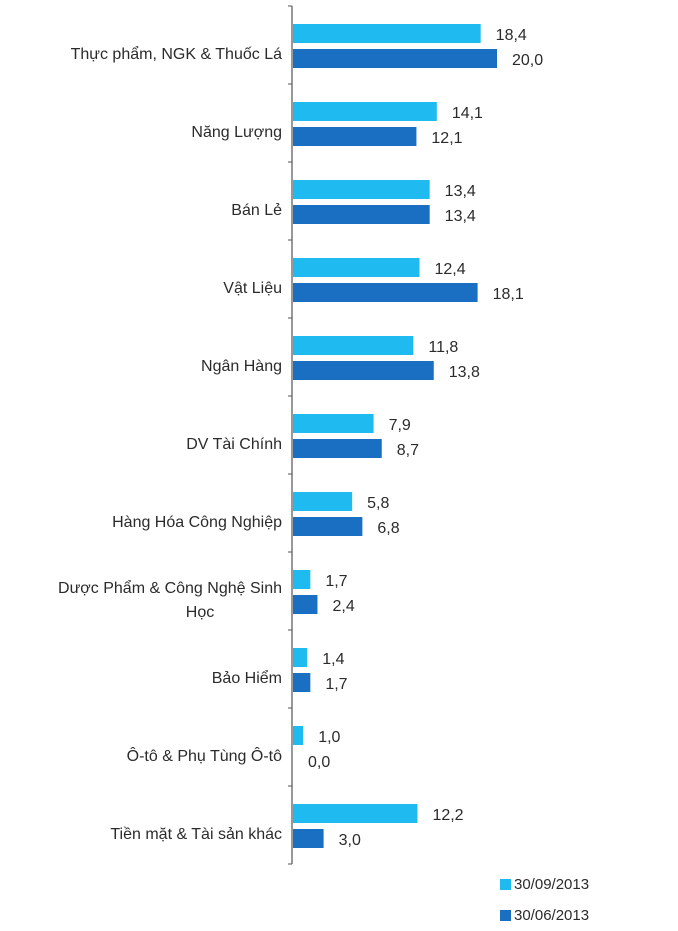  I want to click on category-label: Ngân Hàng, so click(241, 366).